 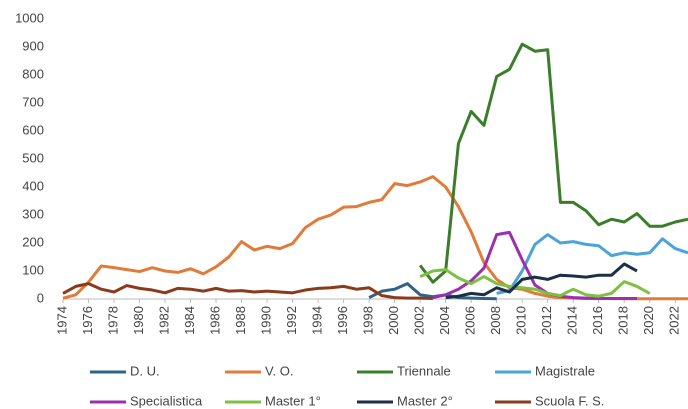 I want to click on y-tick-label: 800, so click(x=33, y=73).